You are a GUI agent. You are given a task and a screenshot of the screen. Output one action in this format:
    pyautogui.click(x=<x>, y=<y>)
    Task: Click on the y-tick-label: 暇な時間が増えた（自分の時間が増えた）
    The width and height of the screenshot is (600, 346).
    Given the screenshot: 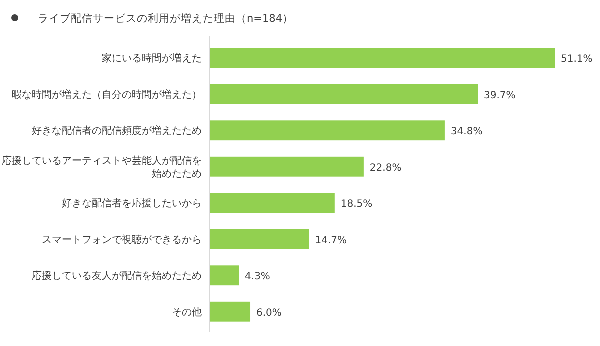 What is the action you would take?
    pyautogui.click(x=107, y=94)
    